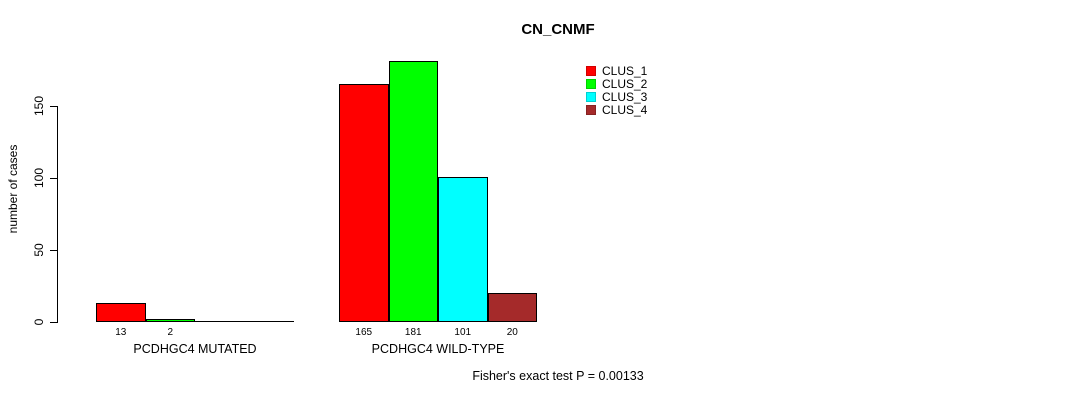 This screenshot has width=1090, height=400. I want to click on bar-value-label: 165, so click(364, 332).